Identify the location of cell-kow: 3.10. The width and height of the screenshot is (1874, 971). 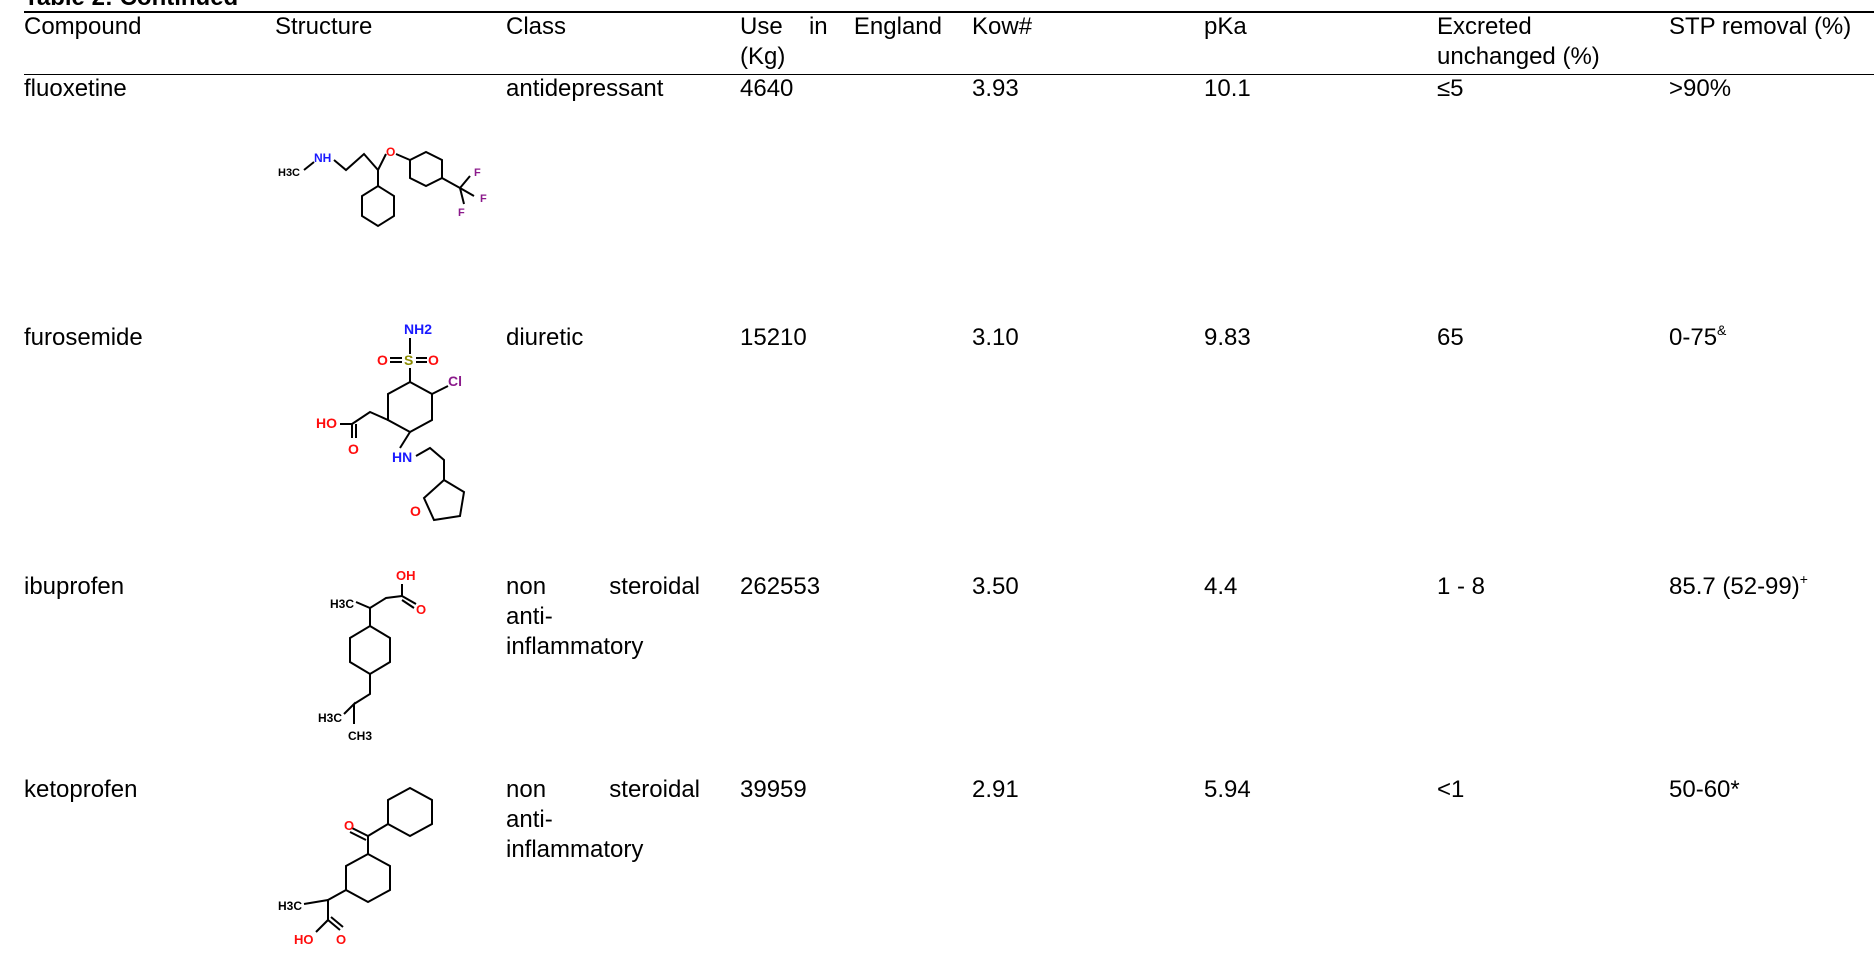
(995, 337).